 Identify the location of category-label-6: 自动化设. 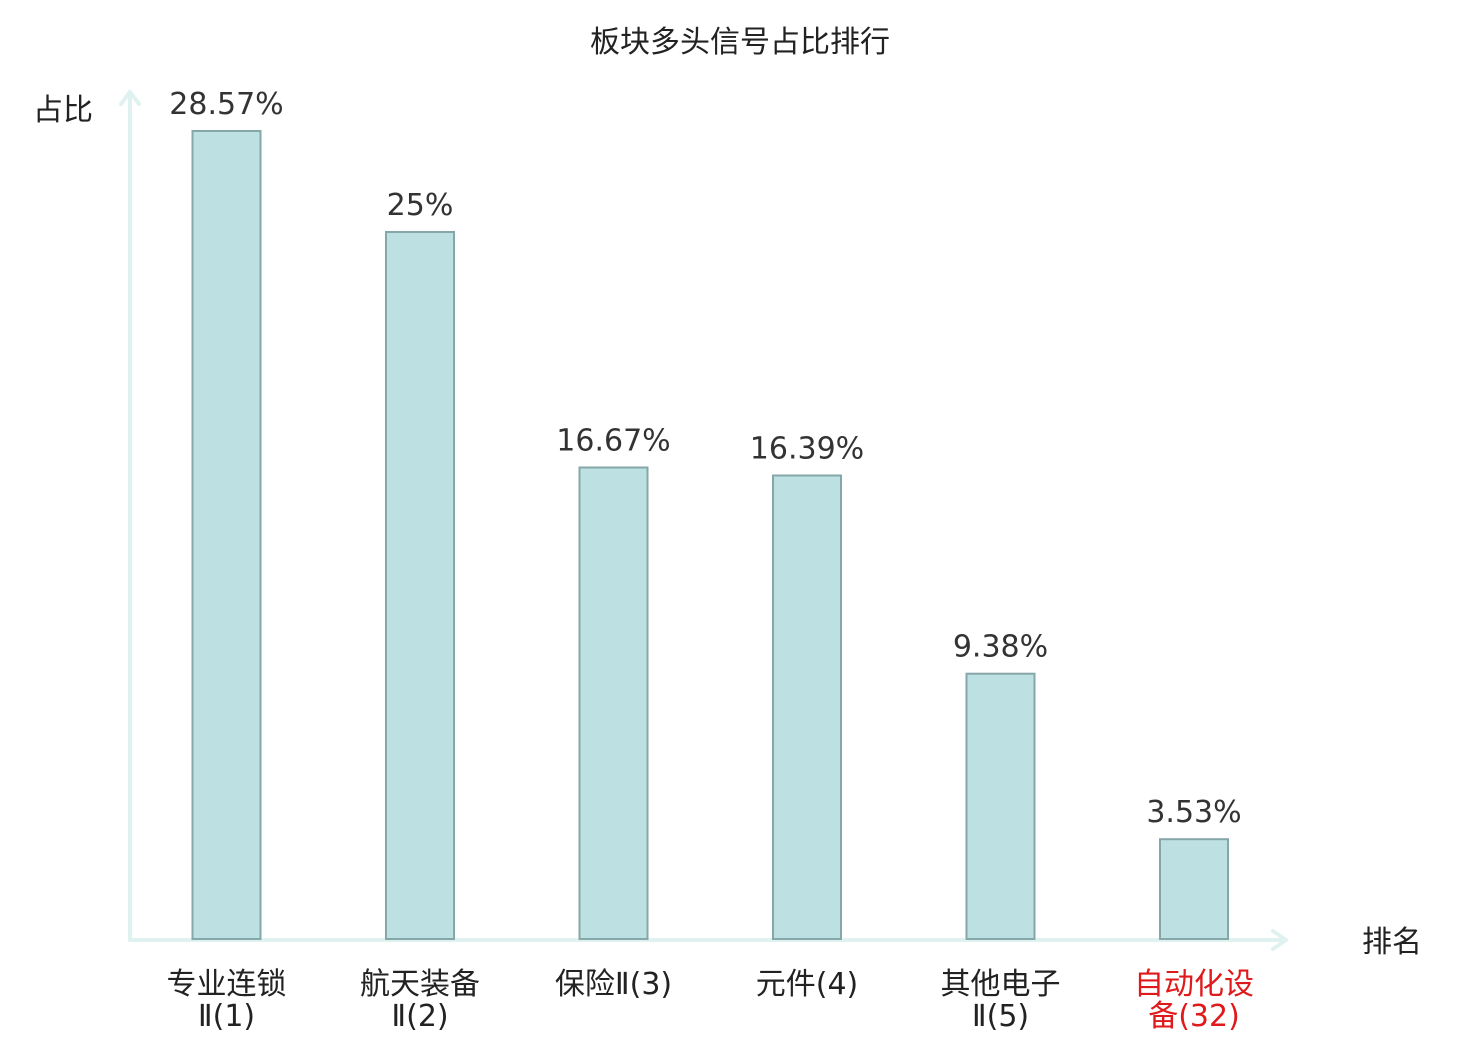
(1194, 984).